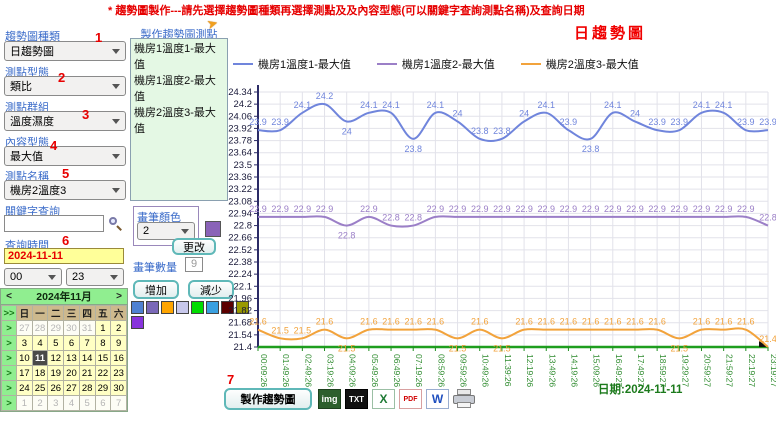  Describe the element at coordinates (329, 399) in the screenshot. I see `export-image-icon: img` at that location.